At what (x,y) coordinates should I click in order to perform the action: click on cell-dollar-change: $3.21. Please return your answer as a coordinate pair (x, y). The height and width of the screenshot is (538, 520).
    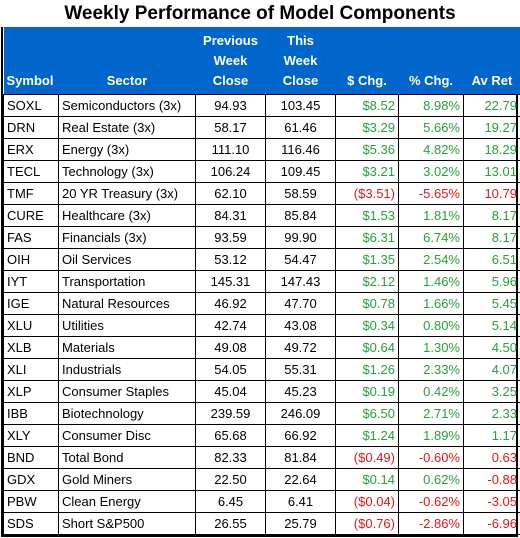
    Looking at the image, I should click on (367, 171).